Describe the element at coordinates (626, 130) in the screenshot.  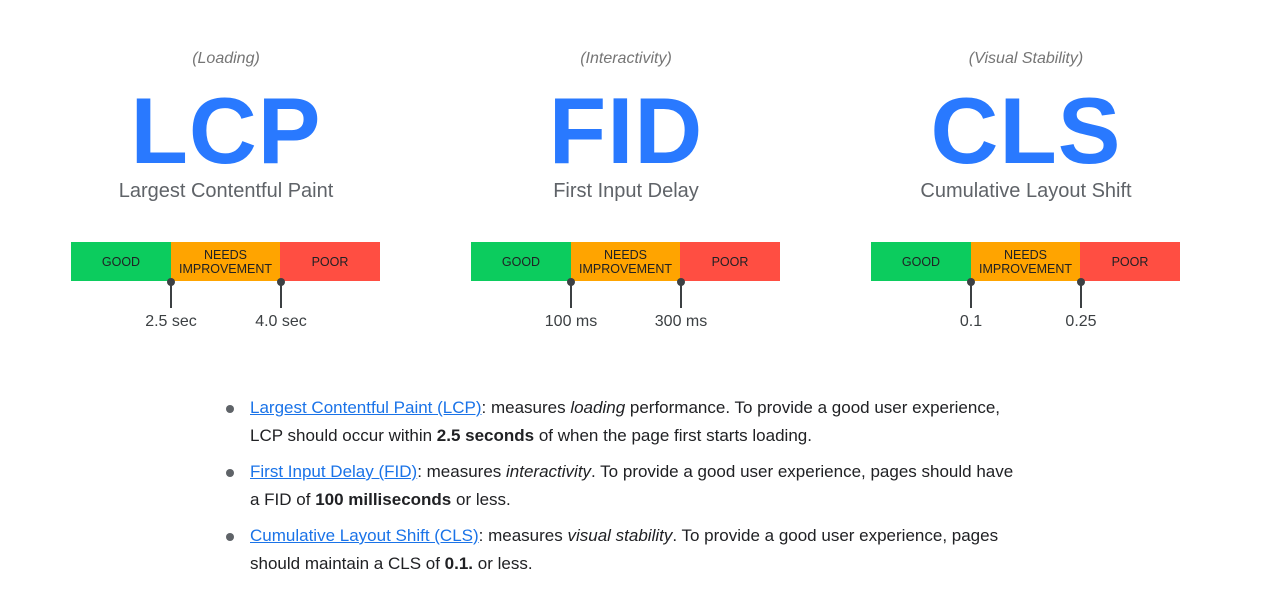
I see `metric-abbreviation: FID` at that location.